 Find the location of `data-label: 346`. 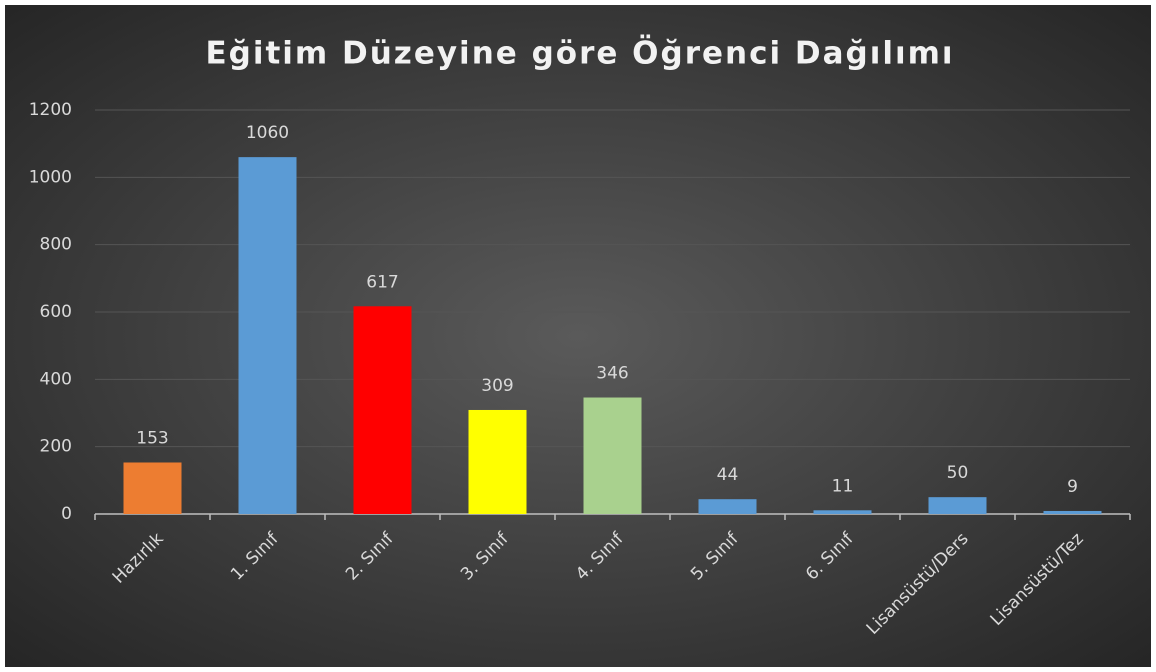

data-label: 346 is located at coordinates (612, 374).